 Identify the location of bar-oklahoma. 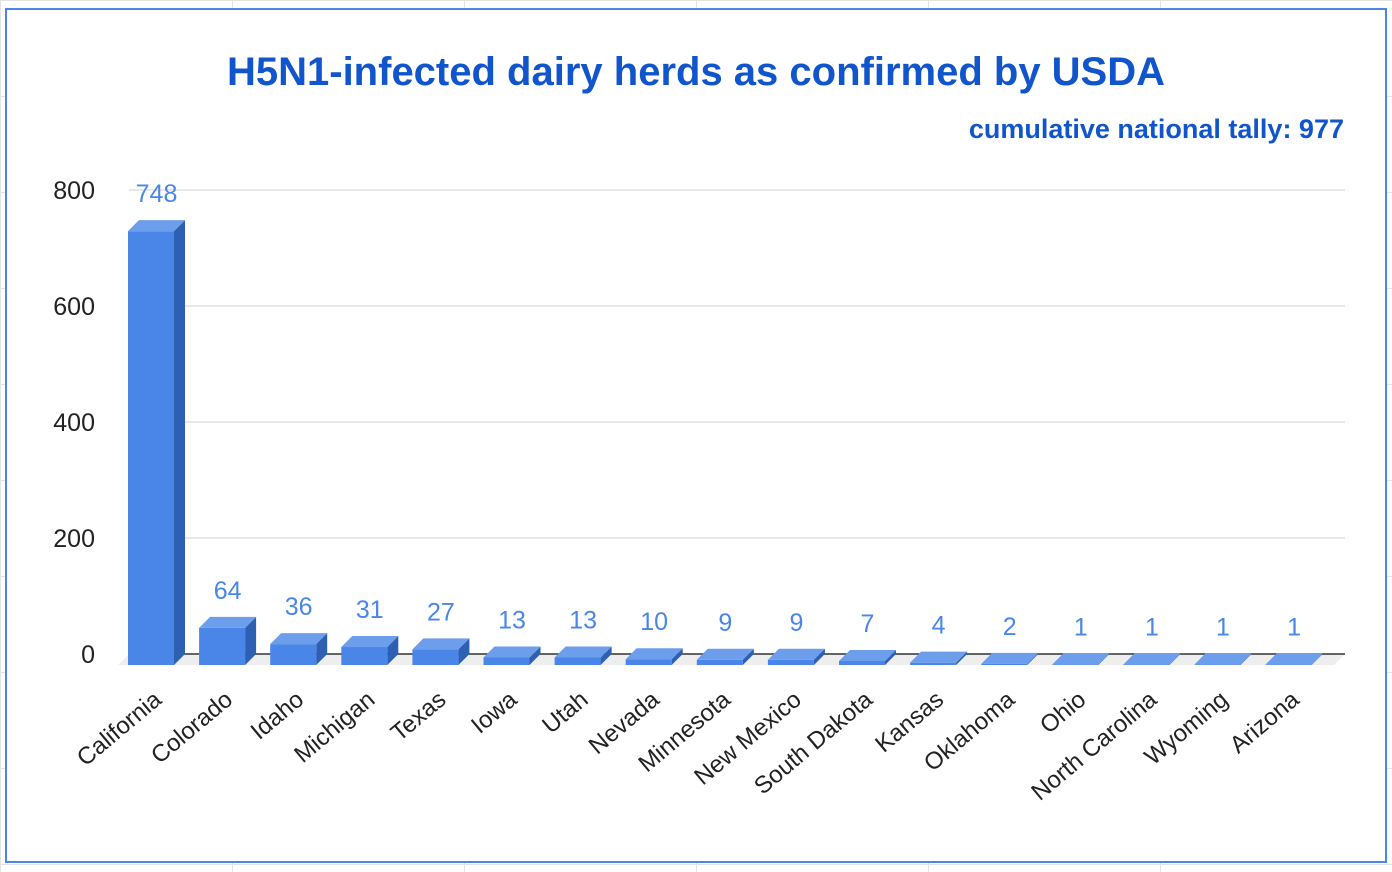
(1010, 658).